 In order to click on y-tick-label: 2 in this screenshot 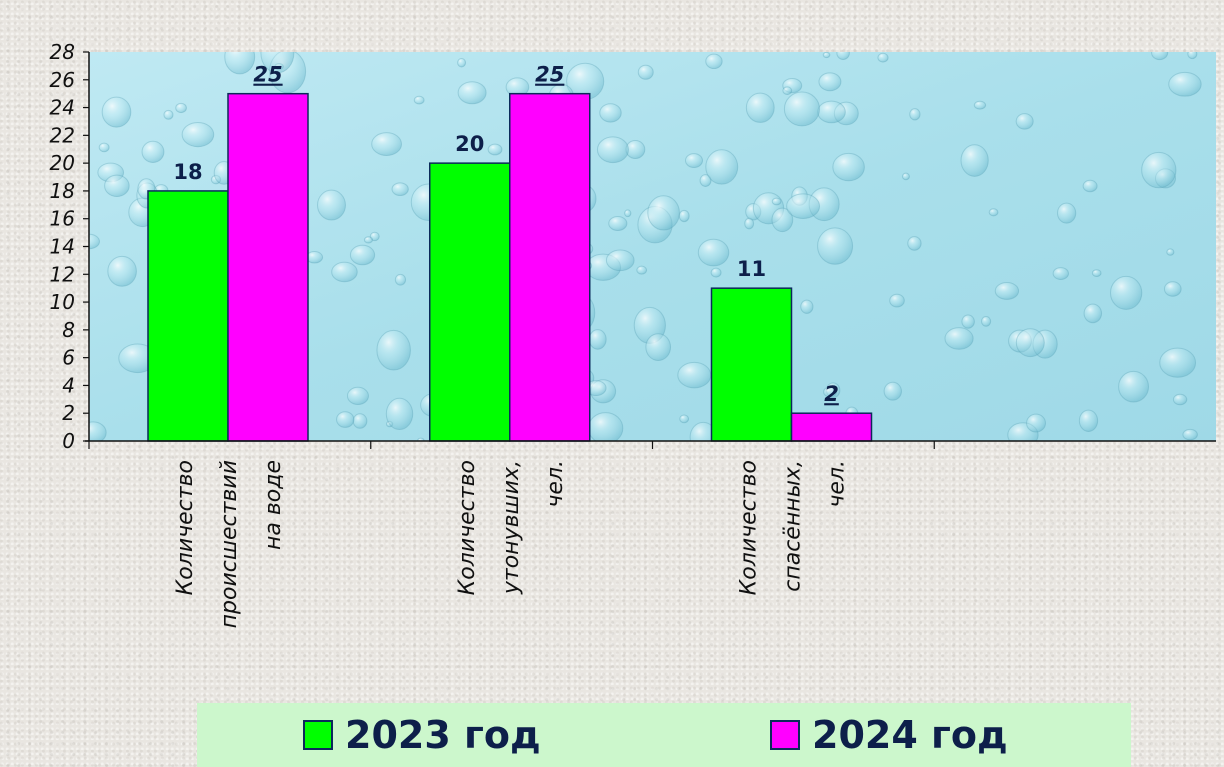, I will do `click(68, 413)`.